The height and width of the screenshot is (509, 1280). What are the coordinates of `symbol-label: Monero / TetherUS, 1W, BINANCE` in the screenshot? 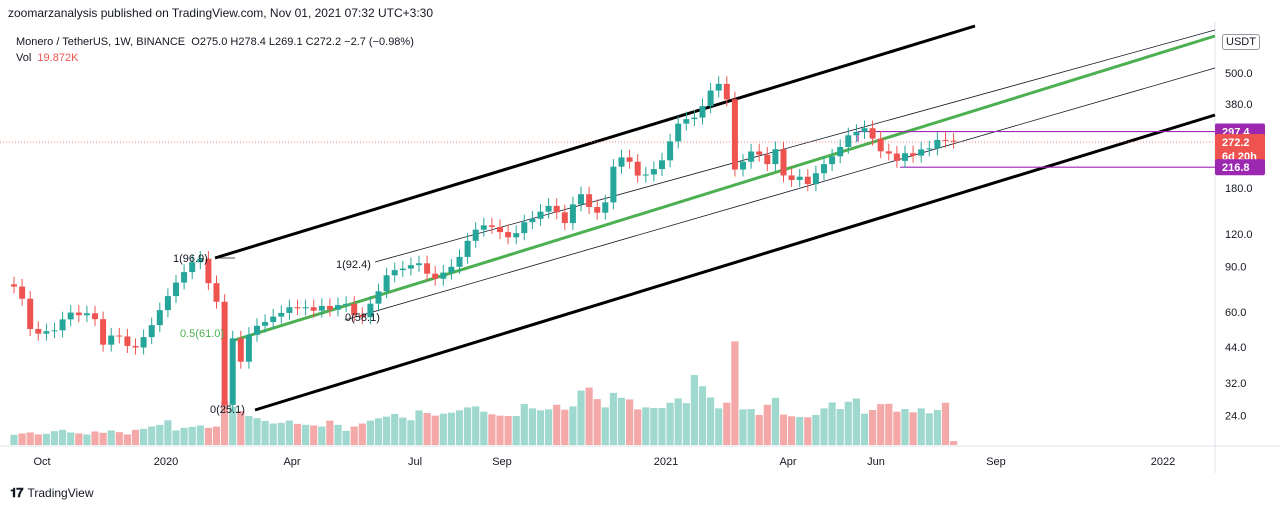 It's located at (101, 42).